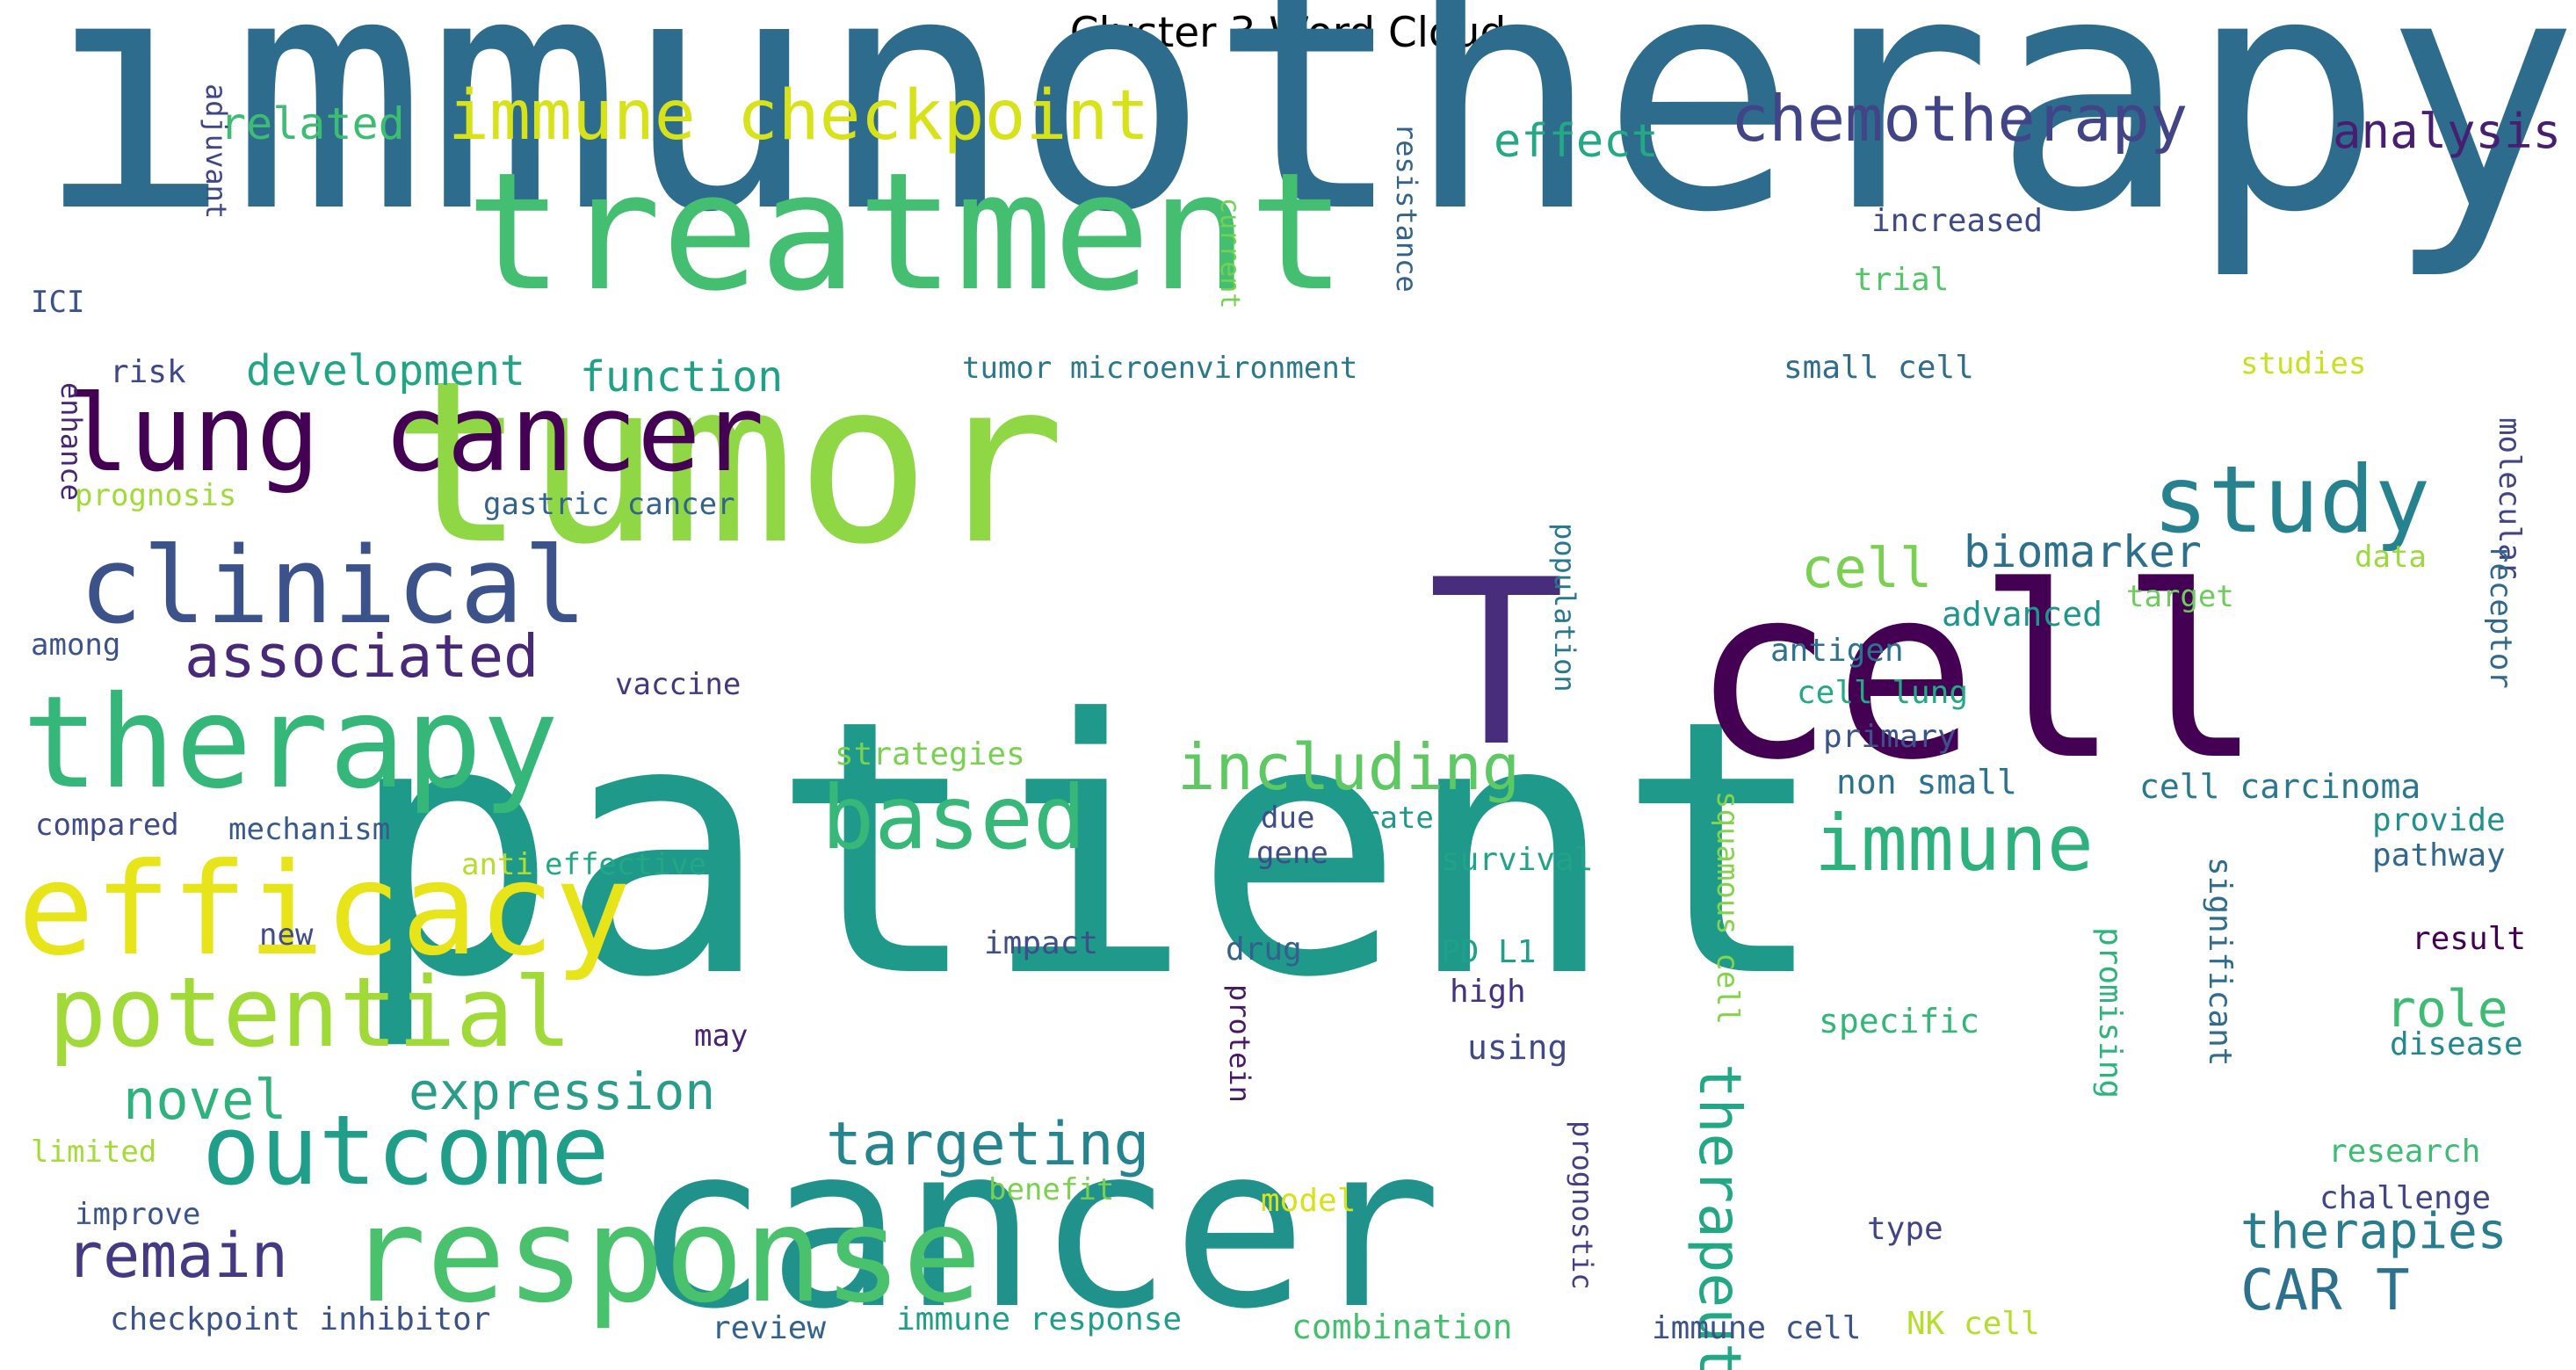 Image resolution: width=2576 pixels, height=1370 pixels. What do you see at coordinates (312, 123) in the screenshot?
I see `word-related: related` at bounding box center [312, 123].